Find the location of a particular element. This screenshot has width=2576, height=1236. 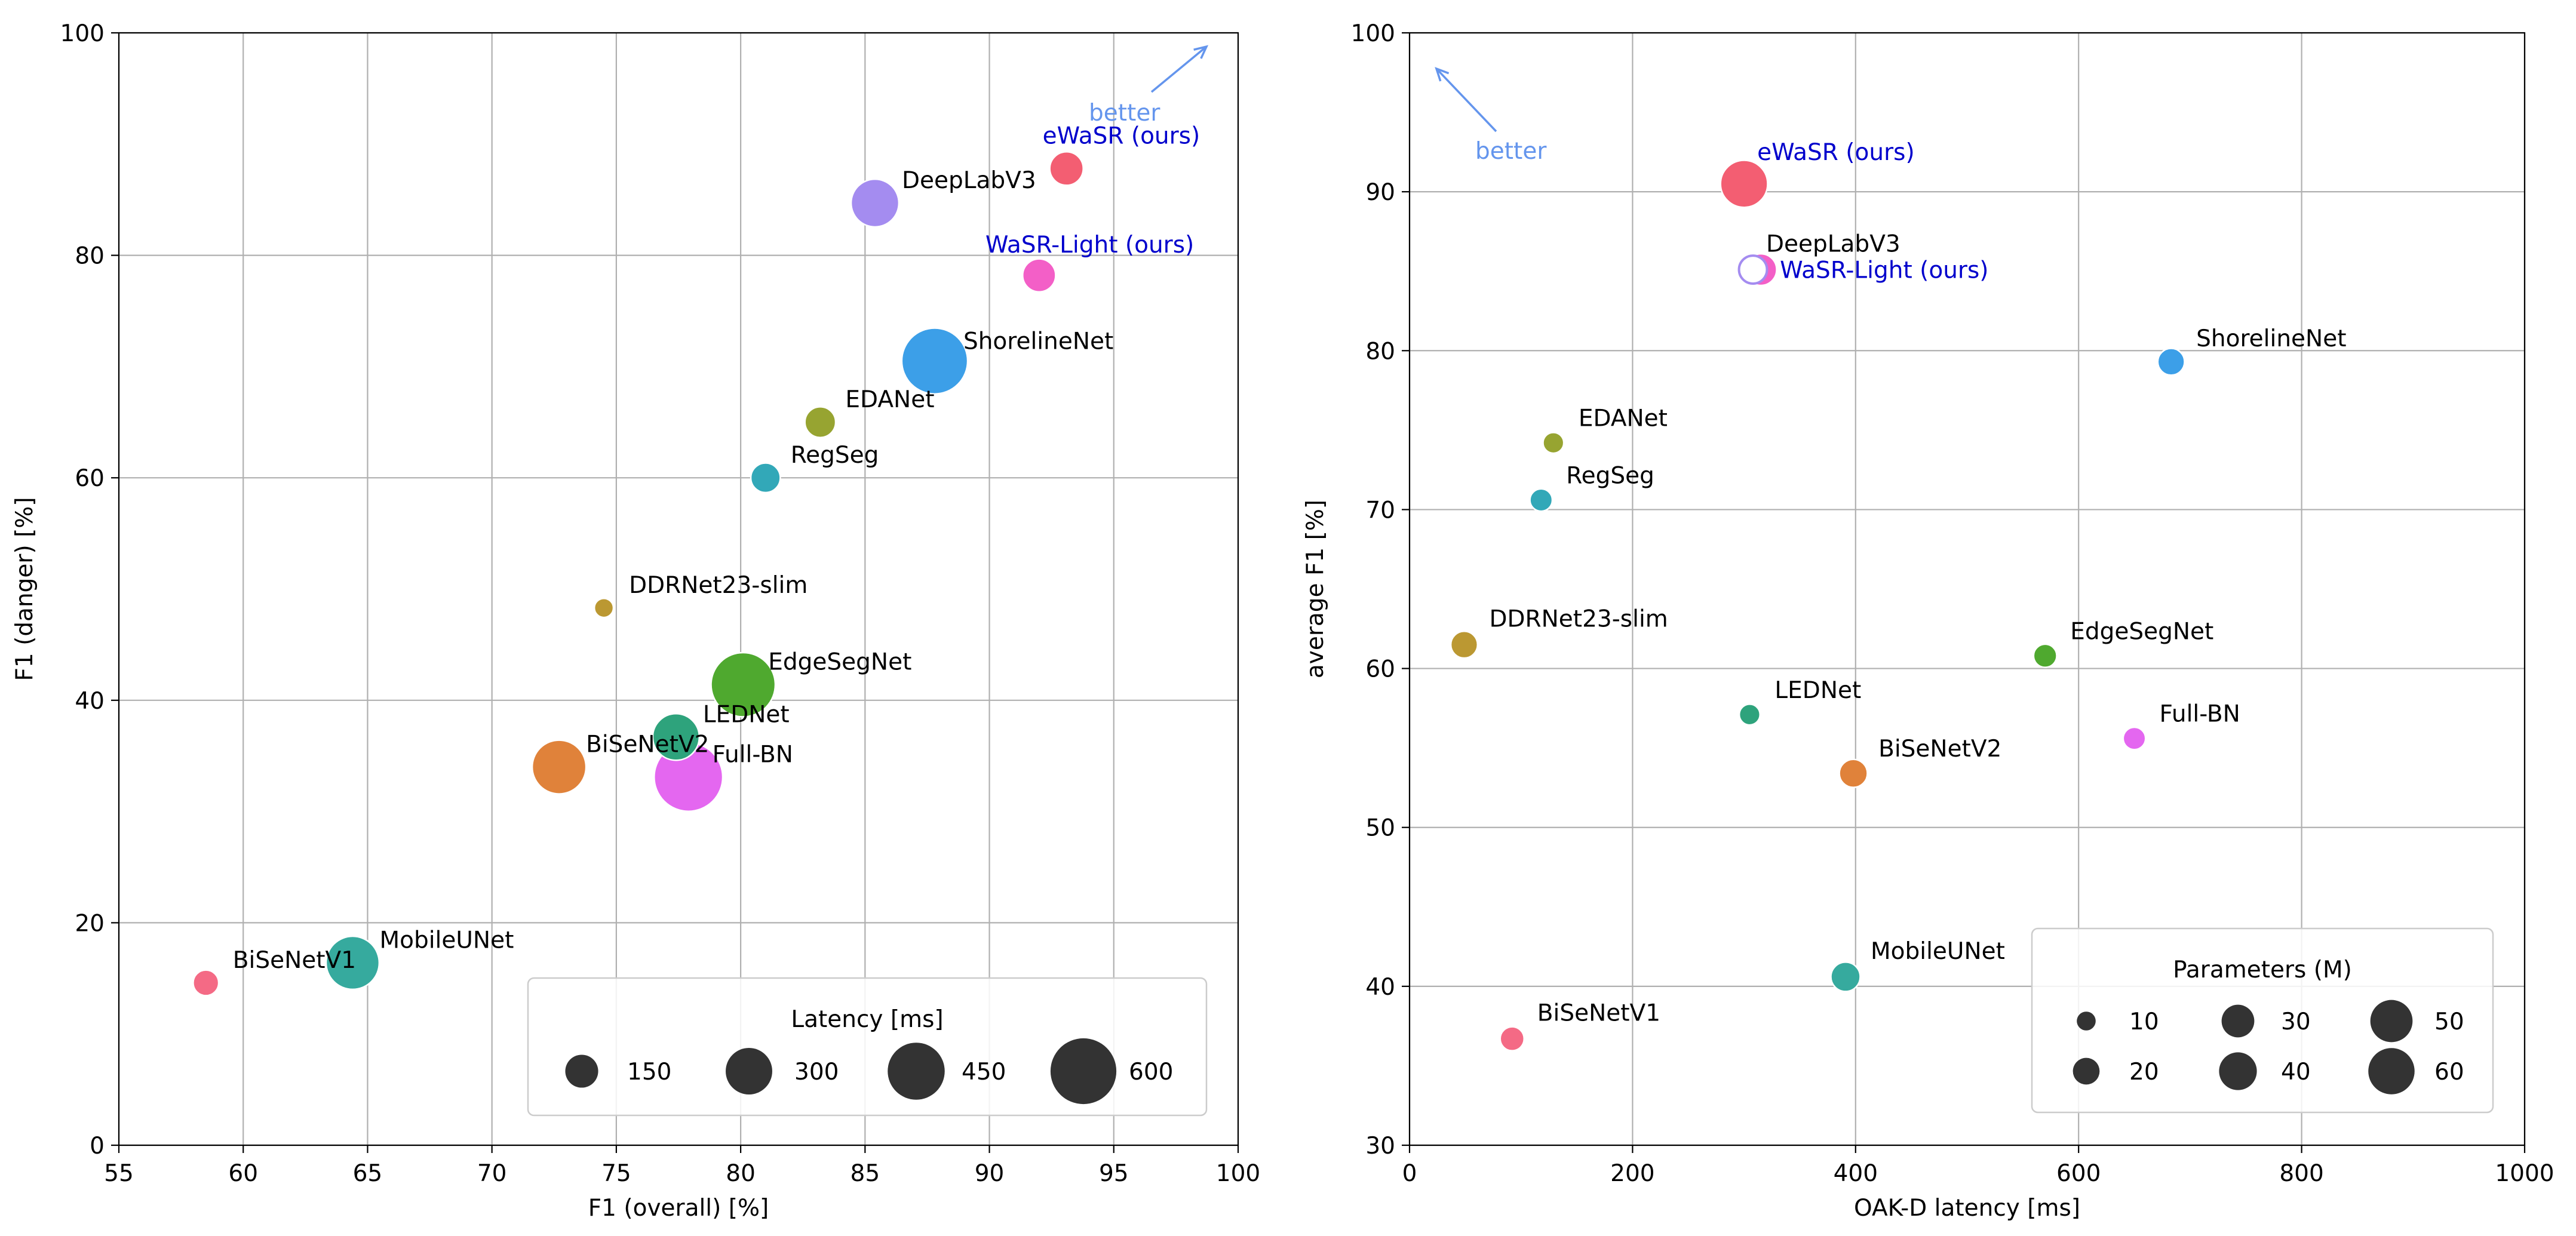

x-tick-label: 0 is located at coordinates (1409, 1173).